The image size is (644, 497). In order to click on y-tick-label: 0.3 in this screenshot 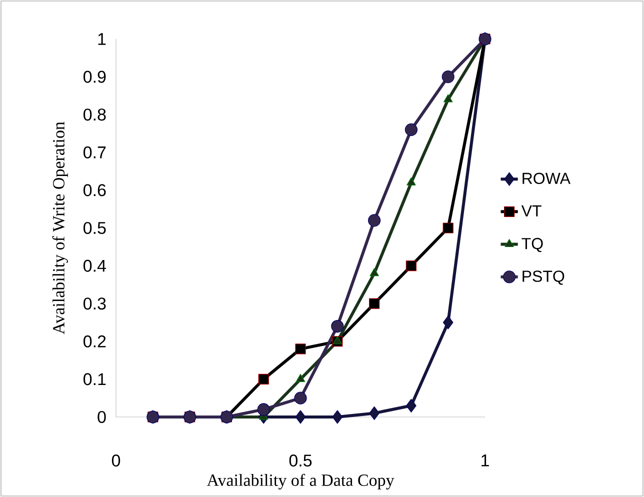, I will do `click(95, 304)`.